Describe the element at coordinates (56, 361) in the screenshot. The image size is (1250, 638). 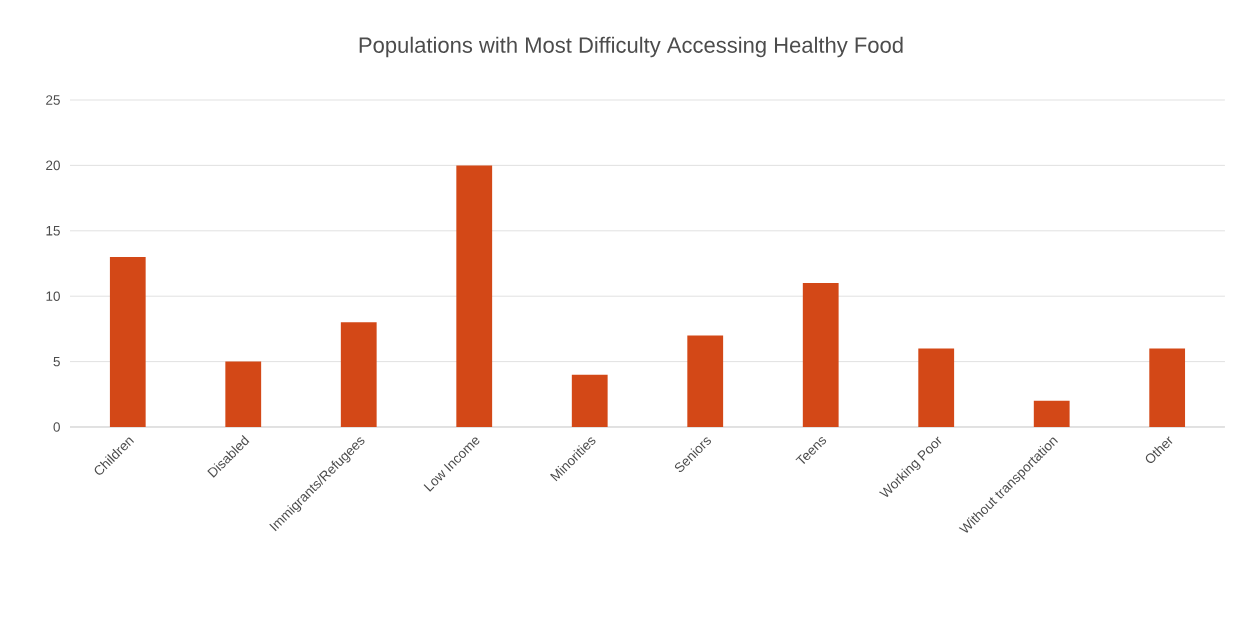
I see `y-tick-label: 5` at that location.